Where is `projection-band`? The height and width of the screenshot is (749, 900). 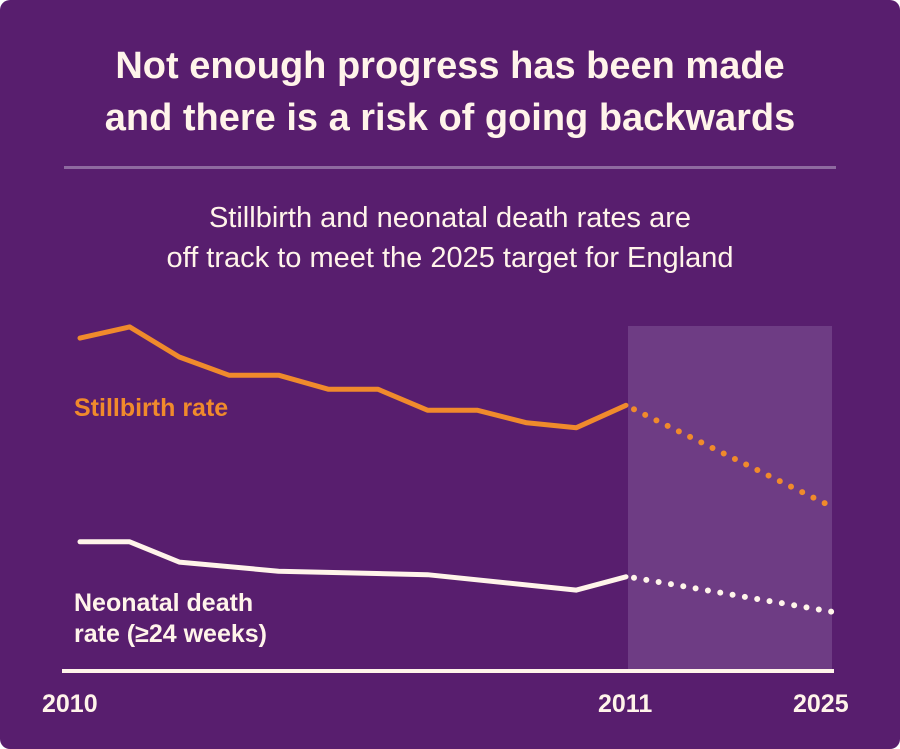
projection-band is located at coordinates (730, 498).